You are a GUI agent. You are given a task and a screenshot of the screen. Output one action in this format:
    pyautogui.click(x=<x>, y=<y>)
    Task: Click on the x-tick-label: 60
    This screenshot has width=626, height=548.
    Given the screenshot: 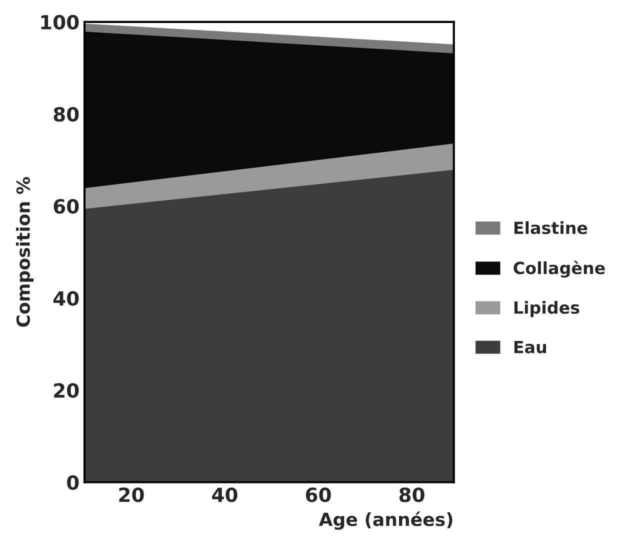 What is the action you would take?
    pyautogui.click(x=318, y=494)
    